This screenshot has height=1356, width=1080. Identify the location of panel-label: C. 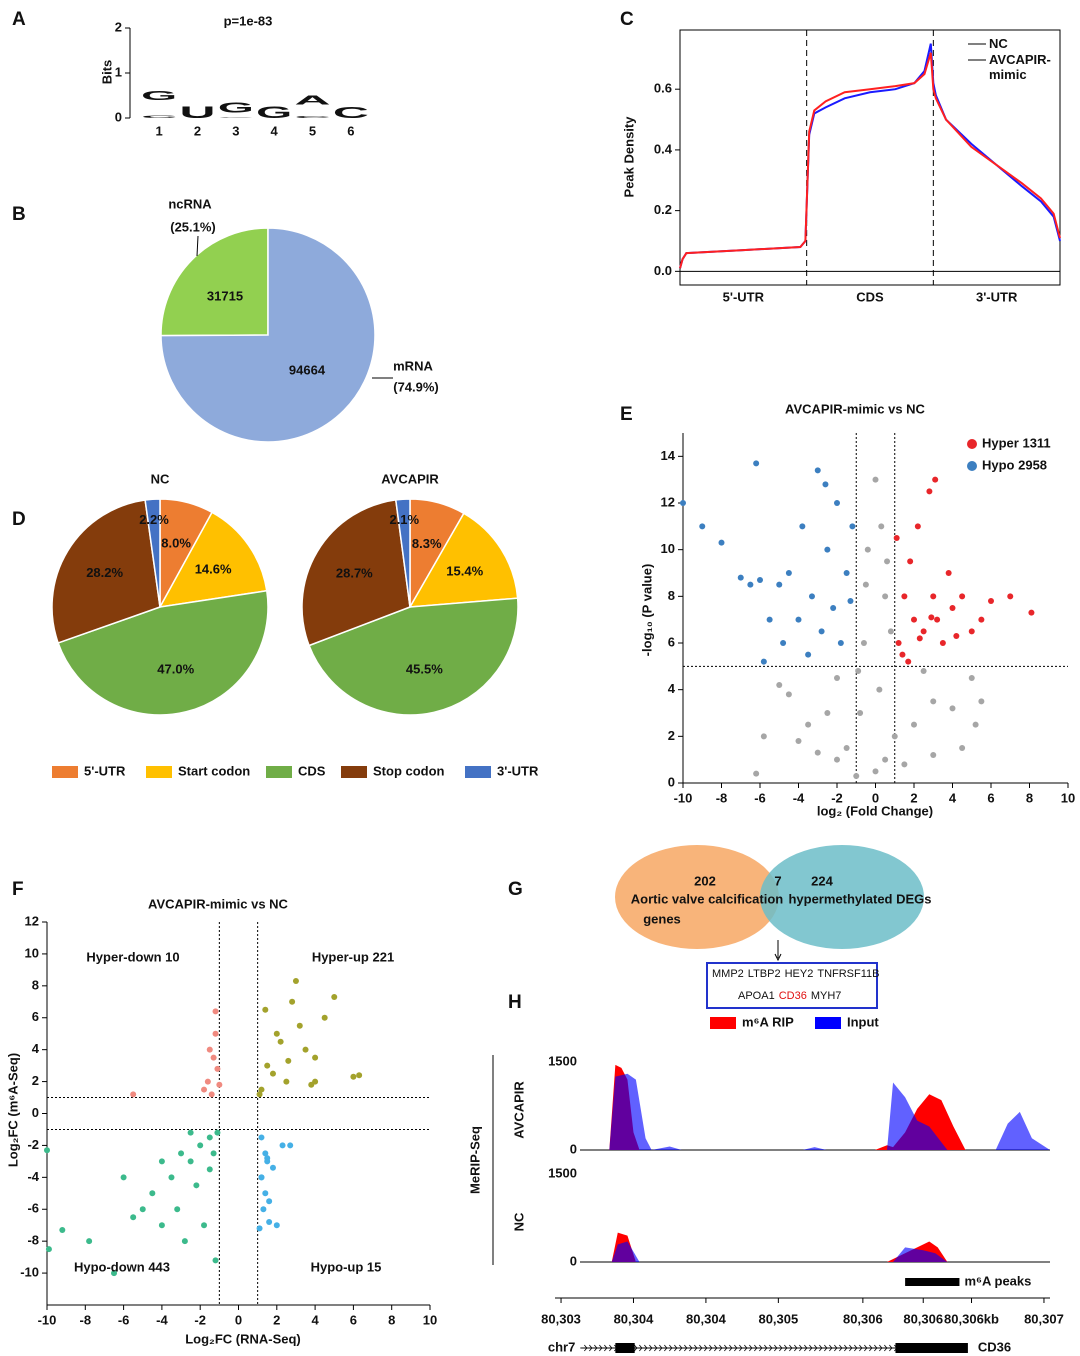
(627, 19).